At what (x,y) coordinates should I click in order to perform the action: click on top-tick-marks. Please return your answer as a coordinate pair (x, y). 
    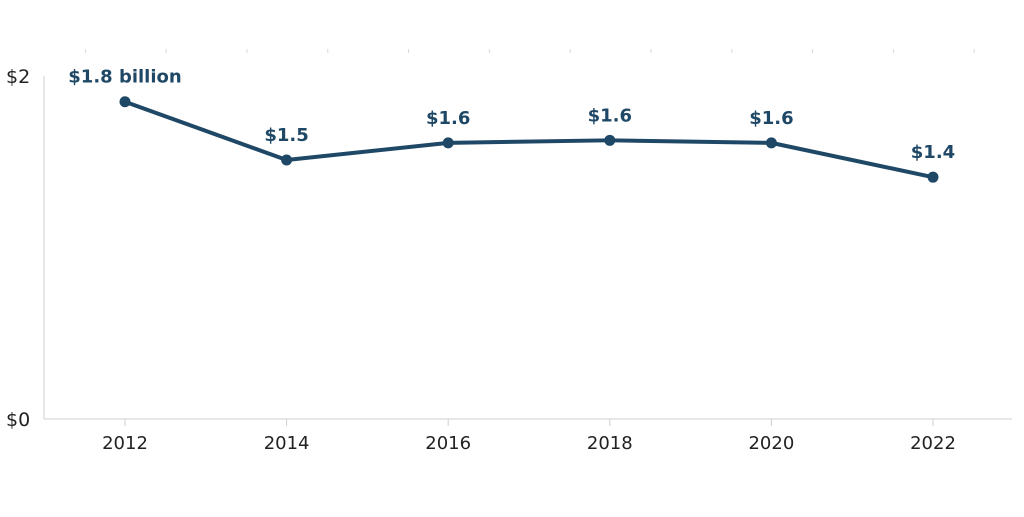
    Looking at the image, I should click on (529, 51).